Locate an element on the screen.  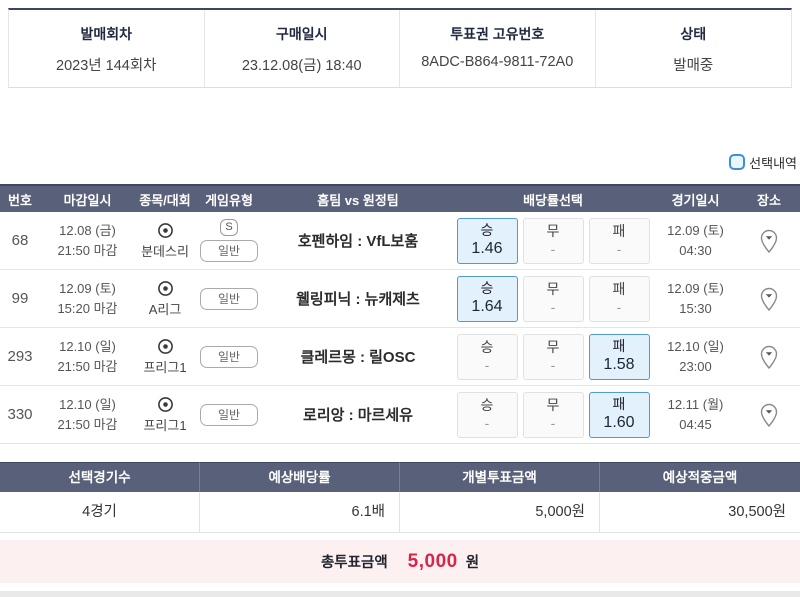
info-cell-round: 발매회차 2023년 144회차 is located at coordinates (107, 48).